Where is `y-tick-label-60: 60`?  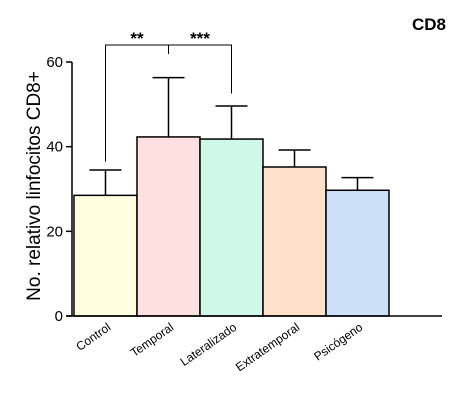
y-tick-label-60: 60 is located at coordinates (54, 62).